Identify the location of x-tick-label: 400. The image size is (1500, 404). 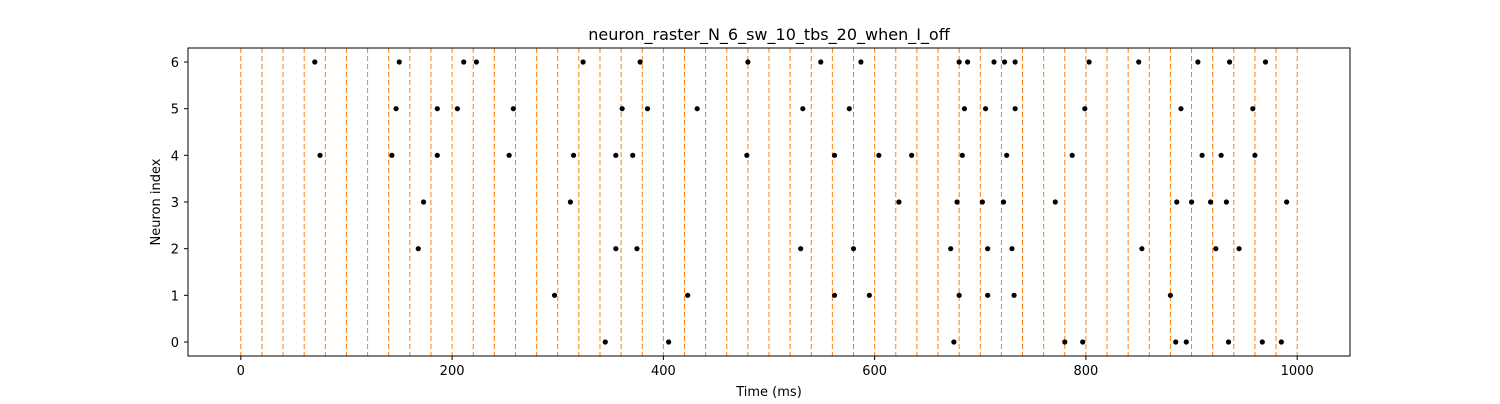
(663, 371).